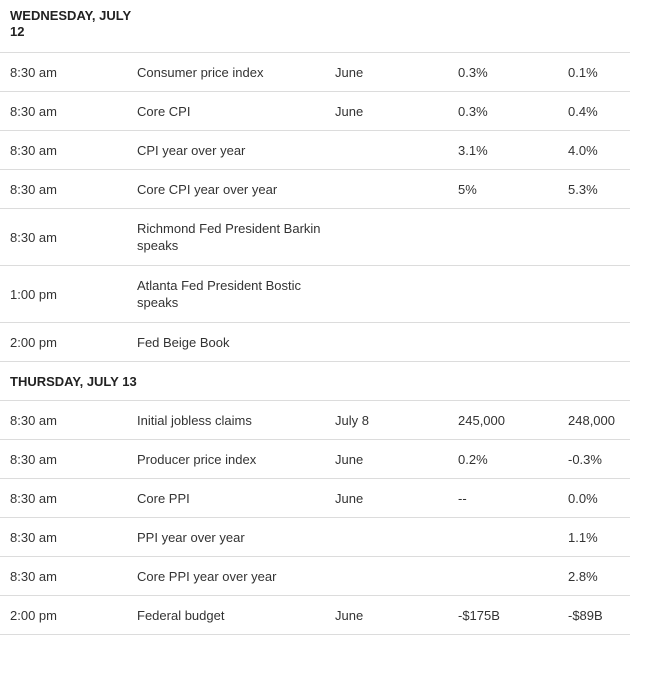 The width and height of the screenshot is (656, 674). I want to click on table-row: 8:30 am Core PPI June -- 0.0%, so click(315, 498).